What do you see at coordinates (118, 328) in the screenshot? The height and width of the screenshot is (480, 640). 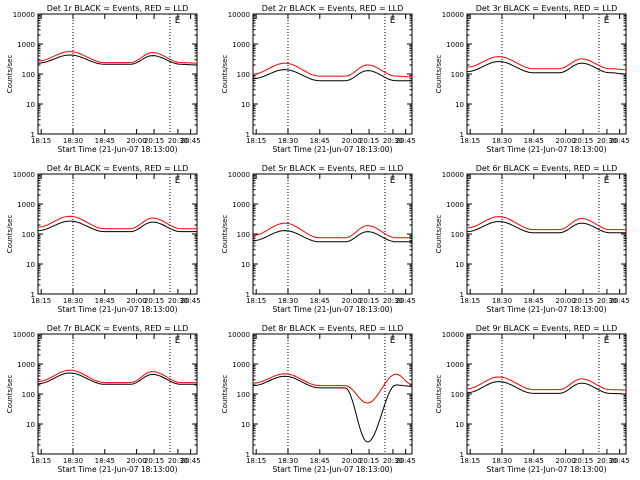 I see `panel-title: Det 7r BLACK = Events, RED = LLD` at bounding box center [118, 328].